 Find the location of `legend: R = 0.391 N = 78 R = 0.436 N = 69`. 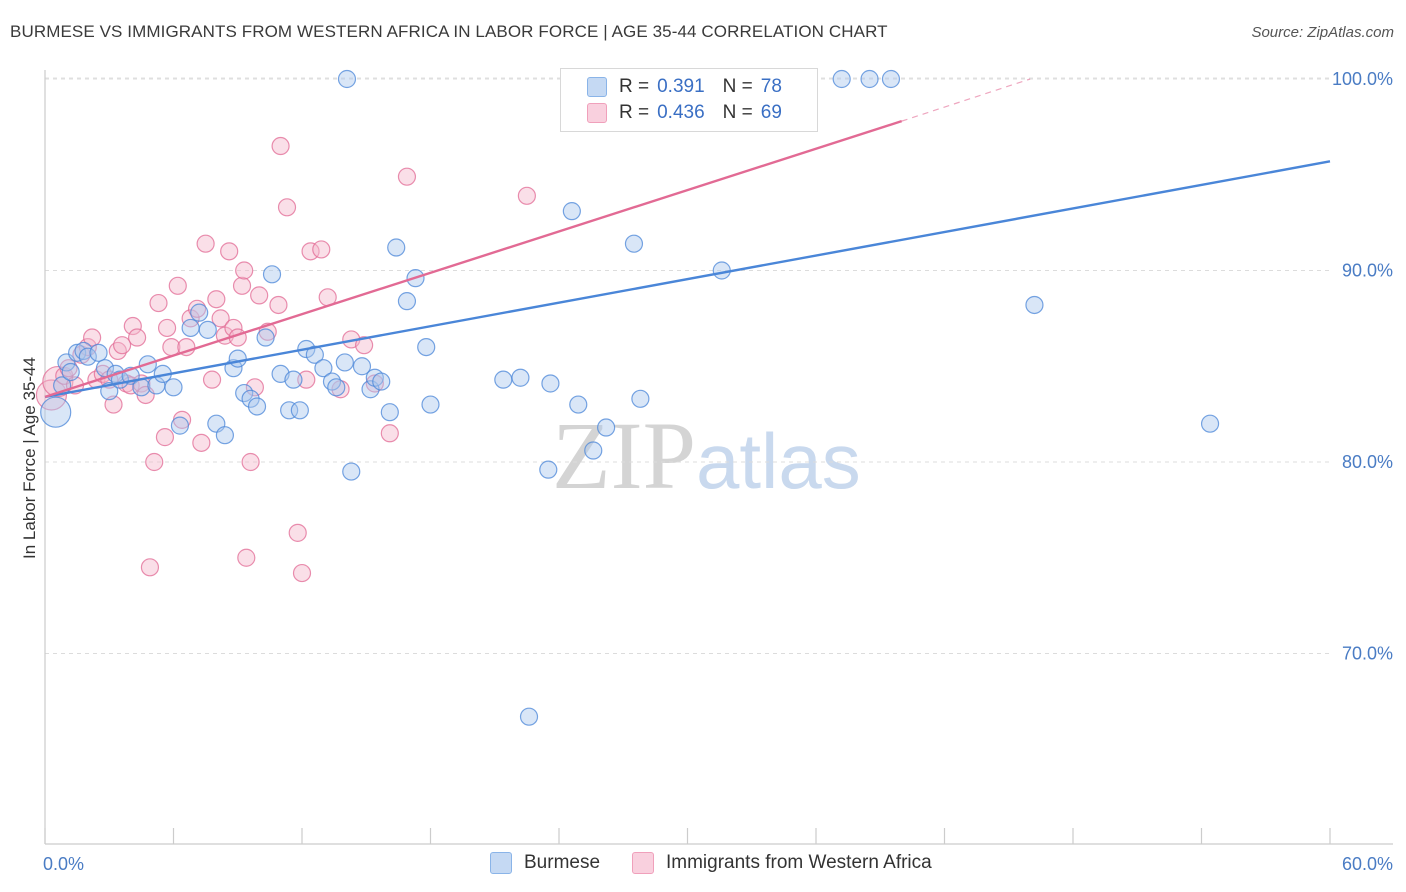

legend: R = 0.391 N = 78 R = 0.436 N = 69 is located at coordinates (689, 100).